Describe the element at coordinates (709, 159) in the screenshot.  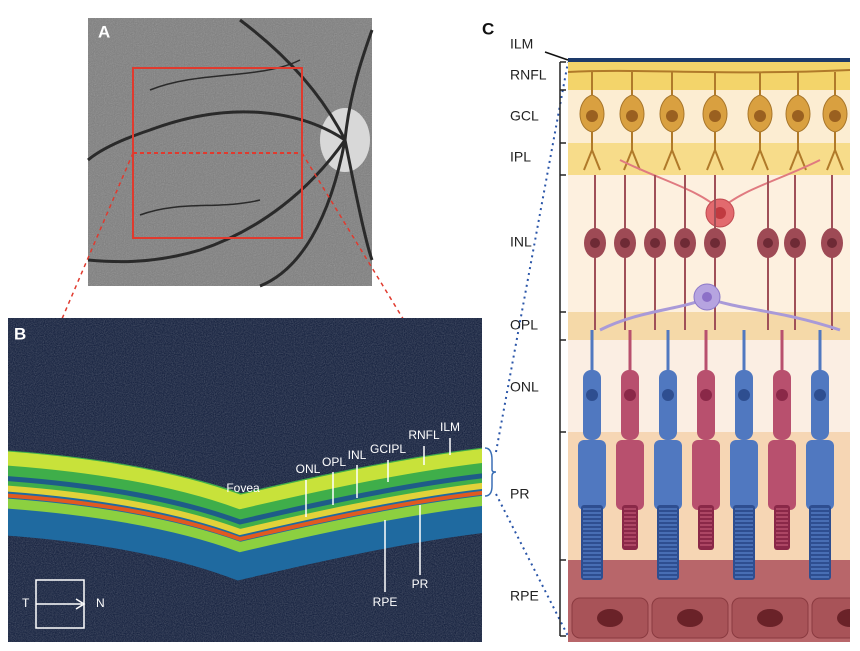
I see `ipl-band` at that location.